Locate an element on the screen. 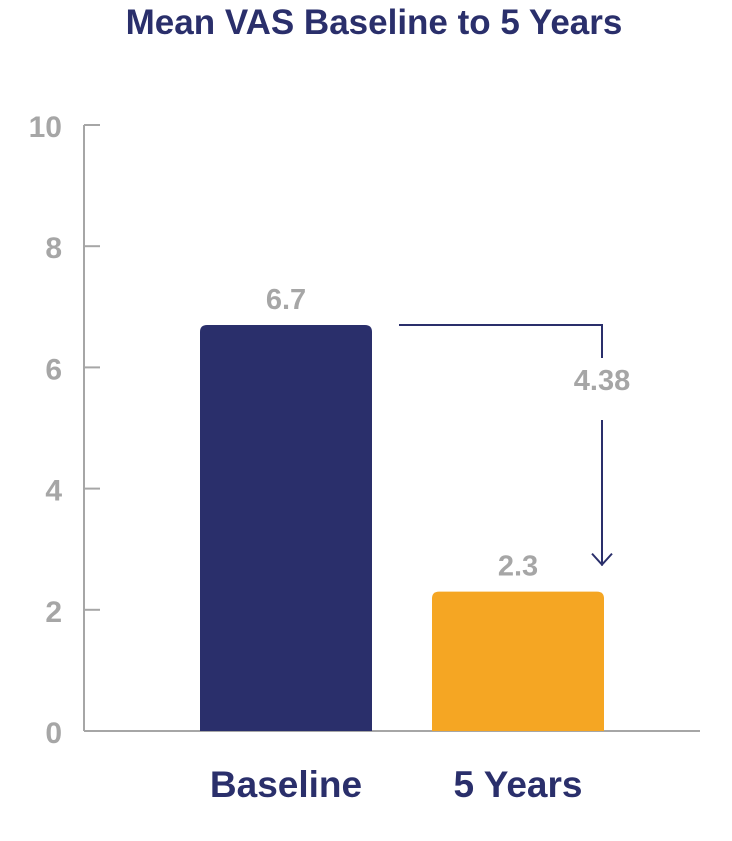 This screenshot has height=841, width=732. annotation-arrow-head is located at coordinates (602, 559).